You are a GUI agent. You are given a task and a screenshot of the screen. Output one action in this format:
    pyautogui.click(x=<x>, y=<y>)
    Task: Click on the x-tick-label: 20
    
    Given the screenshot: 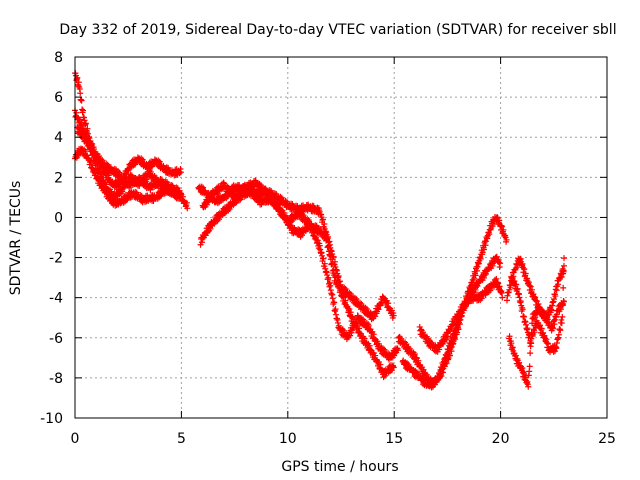 What is the action you would take?
    pyautogui.click(x=501, y=439)
    